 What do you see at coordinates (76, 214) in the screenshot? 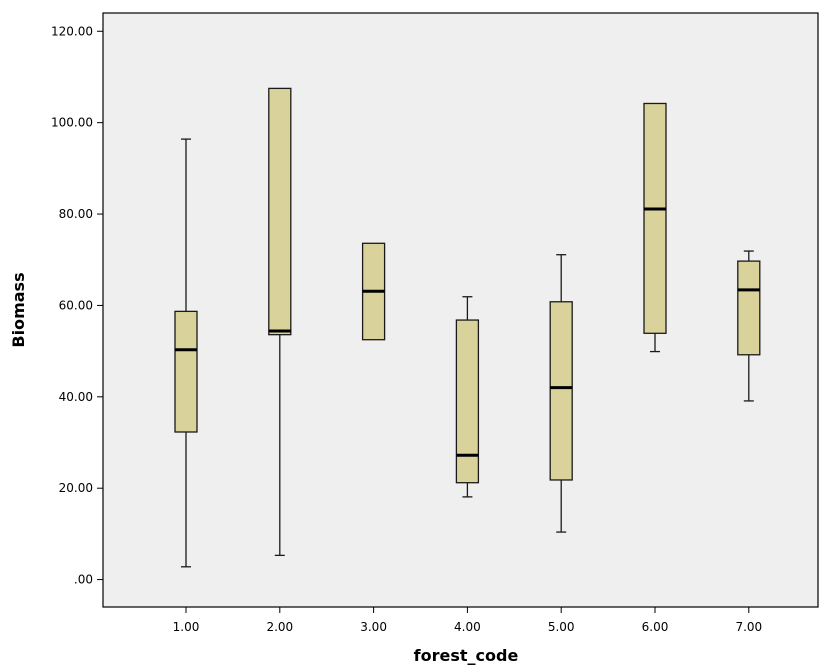
I see `y-tick-label: 80.00` at bounding box center [76, 214].